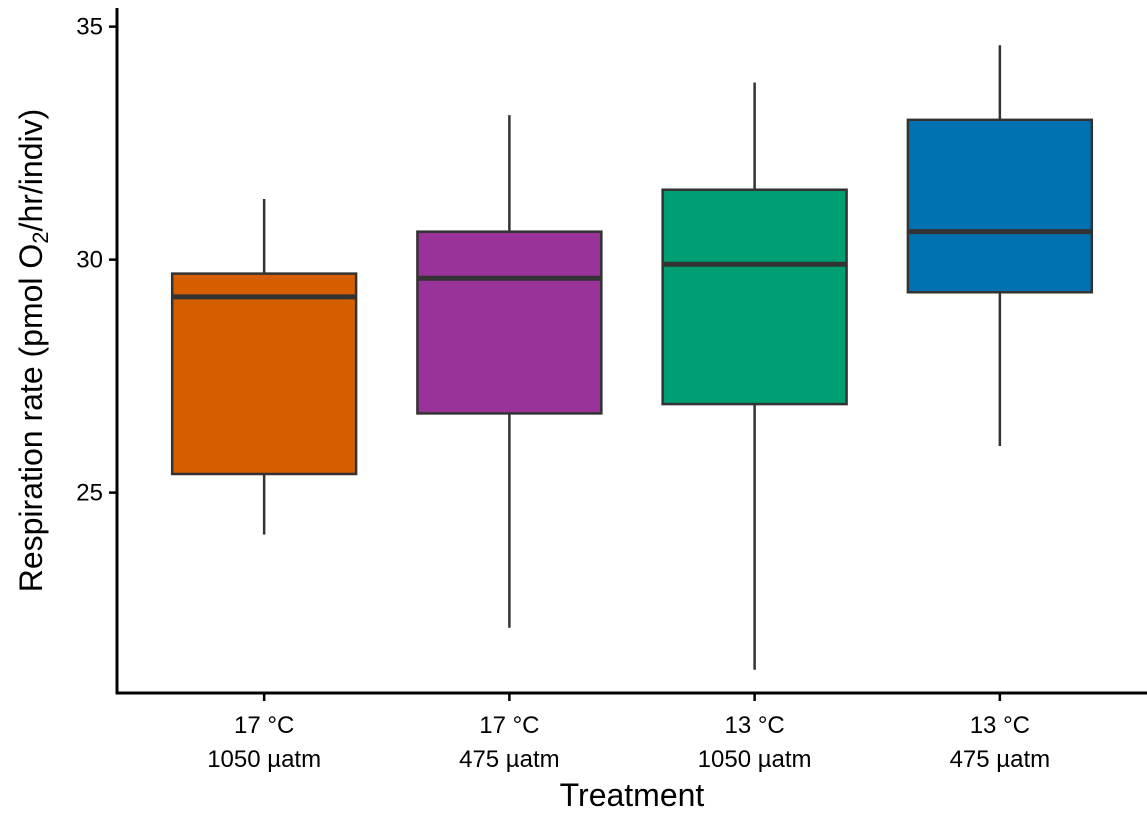  I want to click on y-tick-label: 25, so click(89, 493).